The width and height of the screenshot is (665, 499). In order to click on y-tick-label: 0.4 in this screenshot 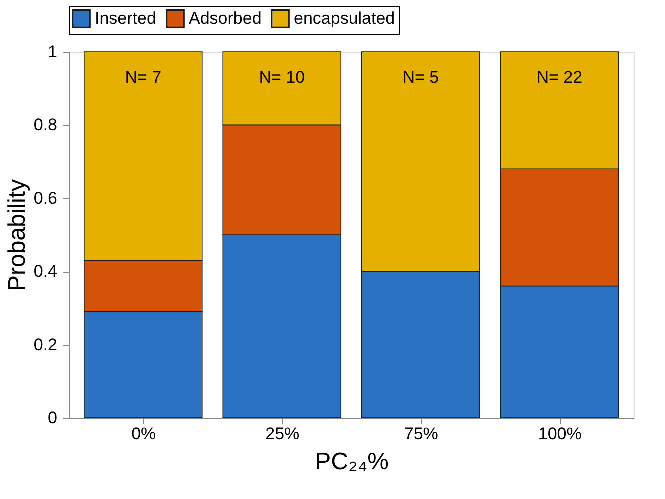, I will do `click(46, 272)`.